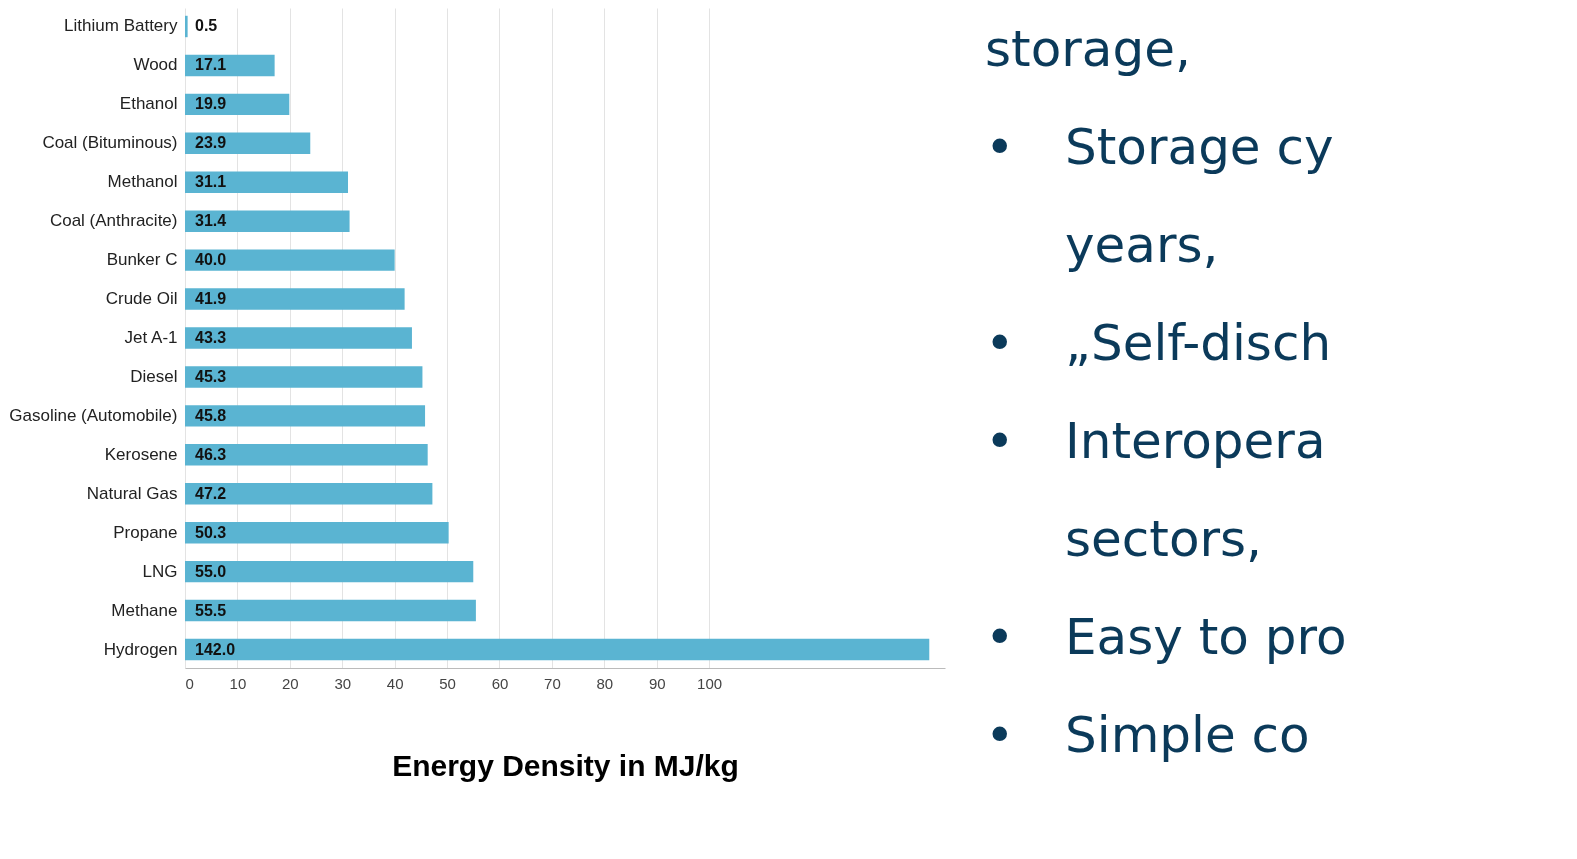  What do you see at coordinates (145, 532) in the screenshot?
I see `y-tick-label: Propane` at bounding box center [145, 532].